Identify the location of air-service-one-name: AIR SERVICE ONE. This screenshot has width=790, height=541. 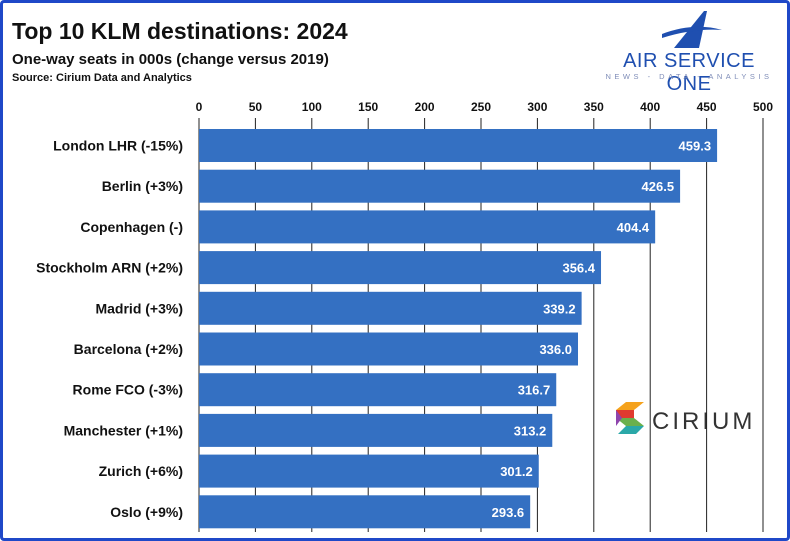
(689, 72).